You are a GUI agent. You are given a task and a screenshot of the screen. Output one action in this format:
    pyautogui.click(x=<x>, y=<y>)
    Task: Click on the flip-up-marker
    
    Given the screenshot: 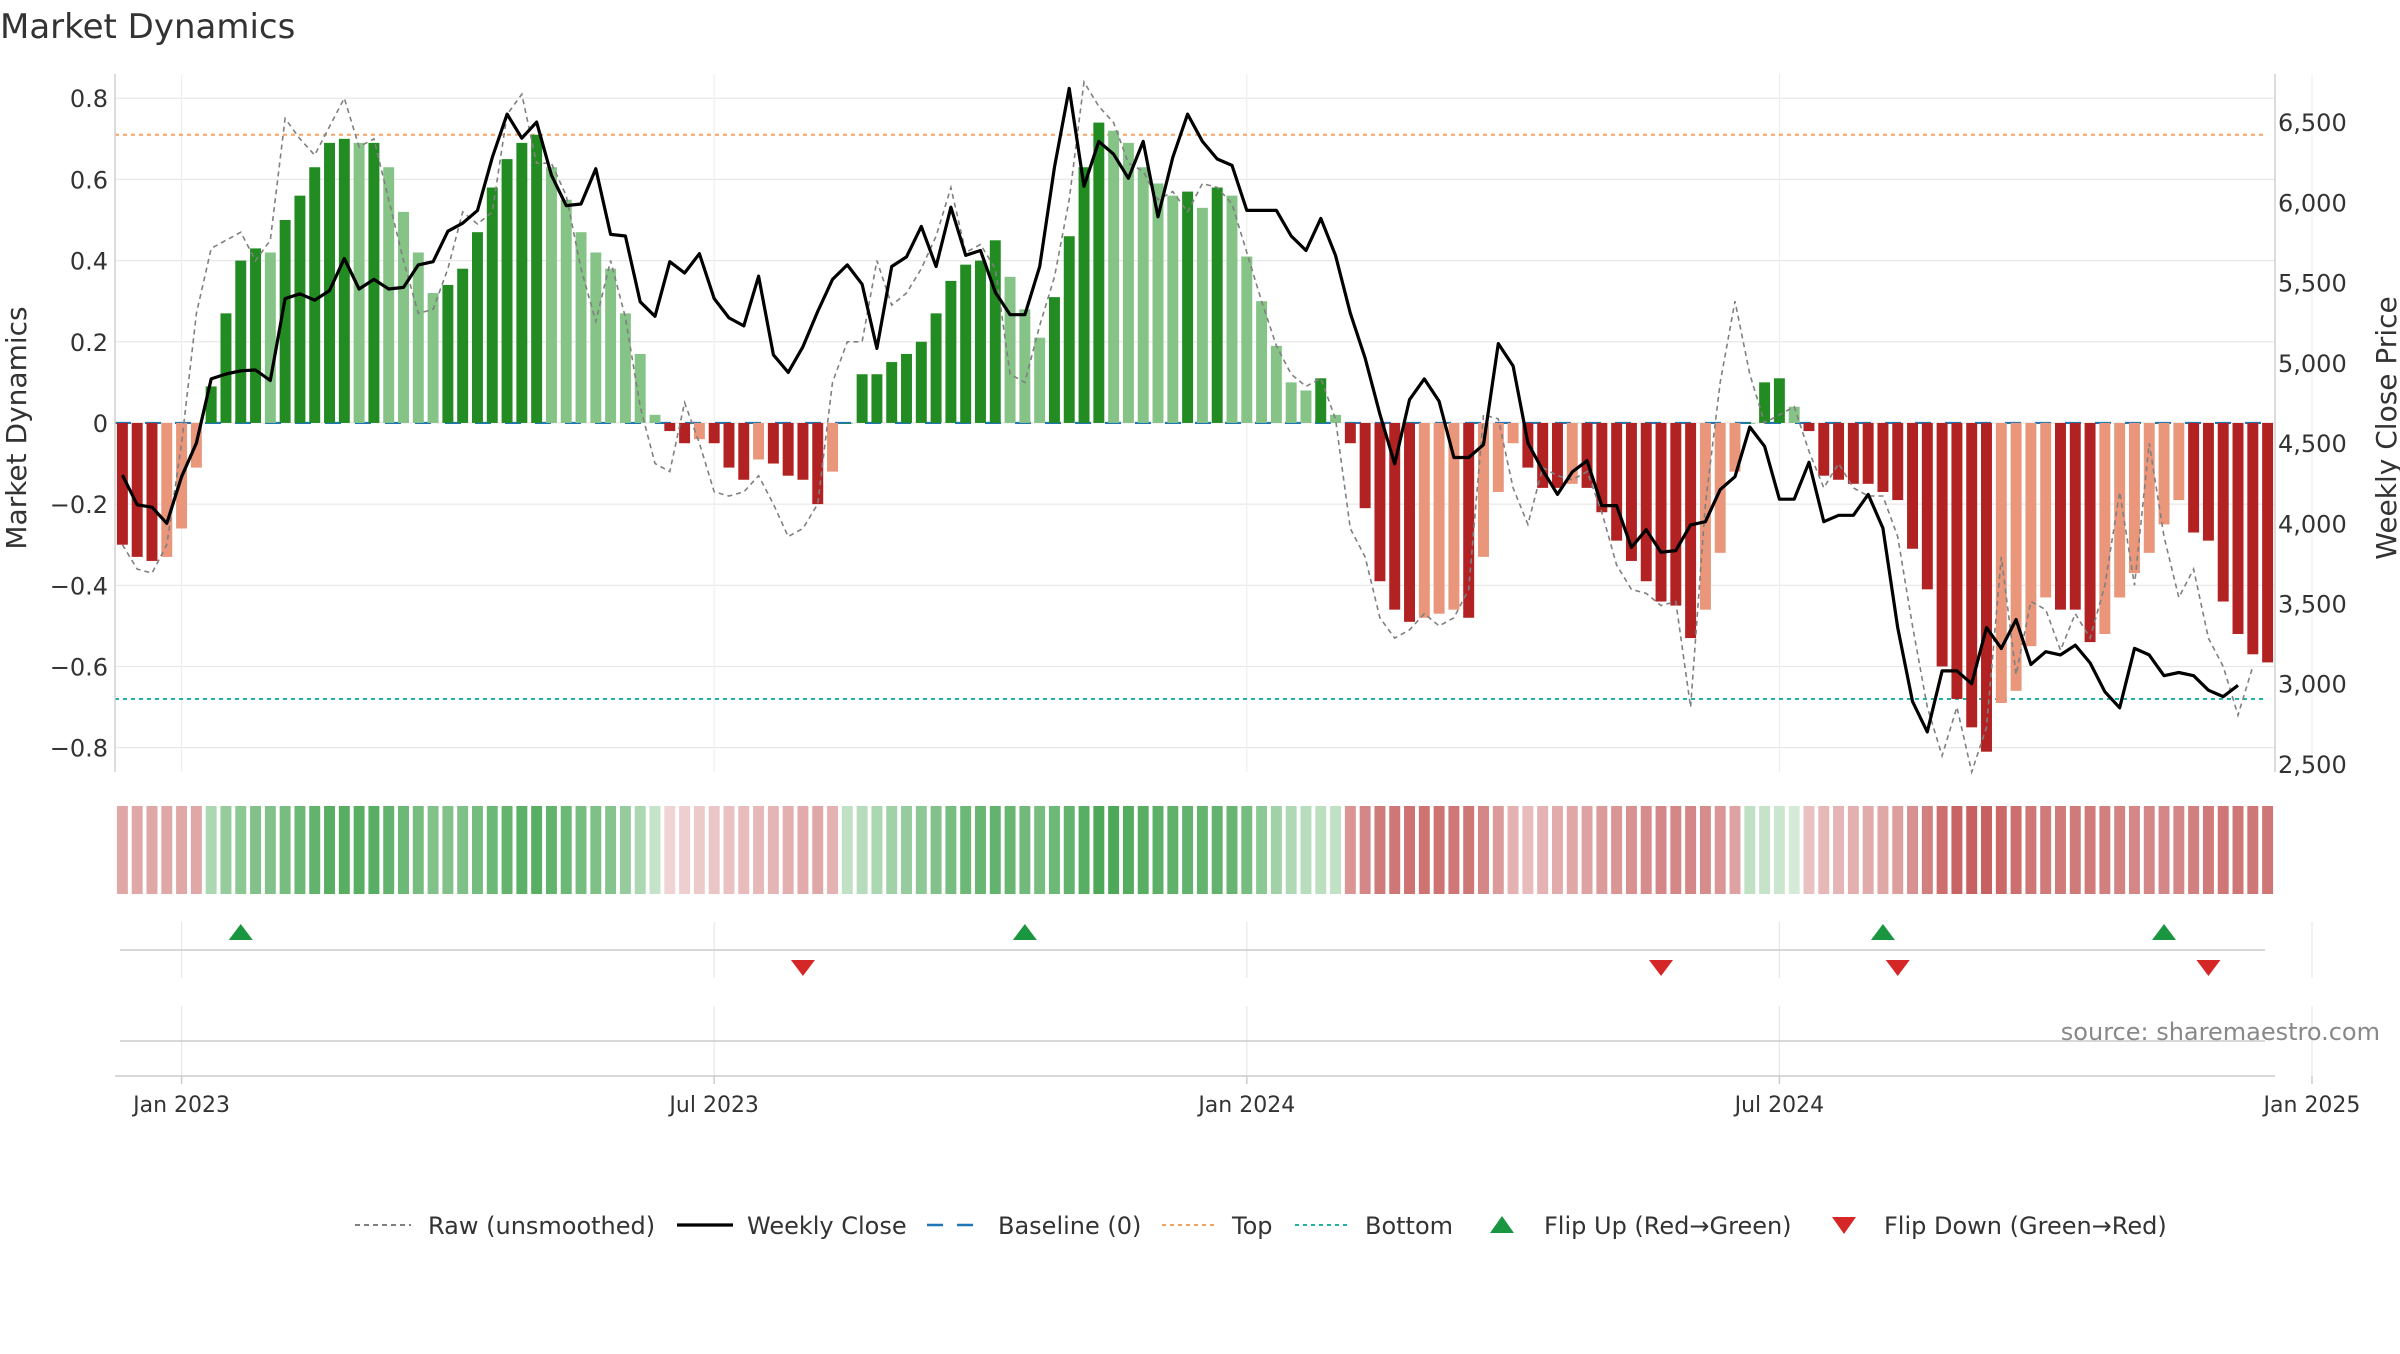 What is the action you would take?
    pyautogui.click(x=240, y=932)
    